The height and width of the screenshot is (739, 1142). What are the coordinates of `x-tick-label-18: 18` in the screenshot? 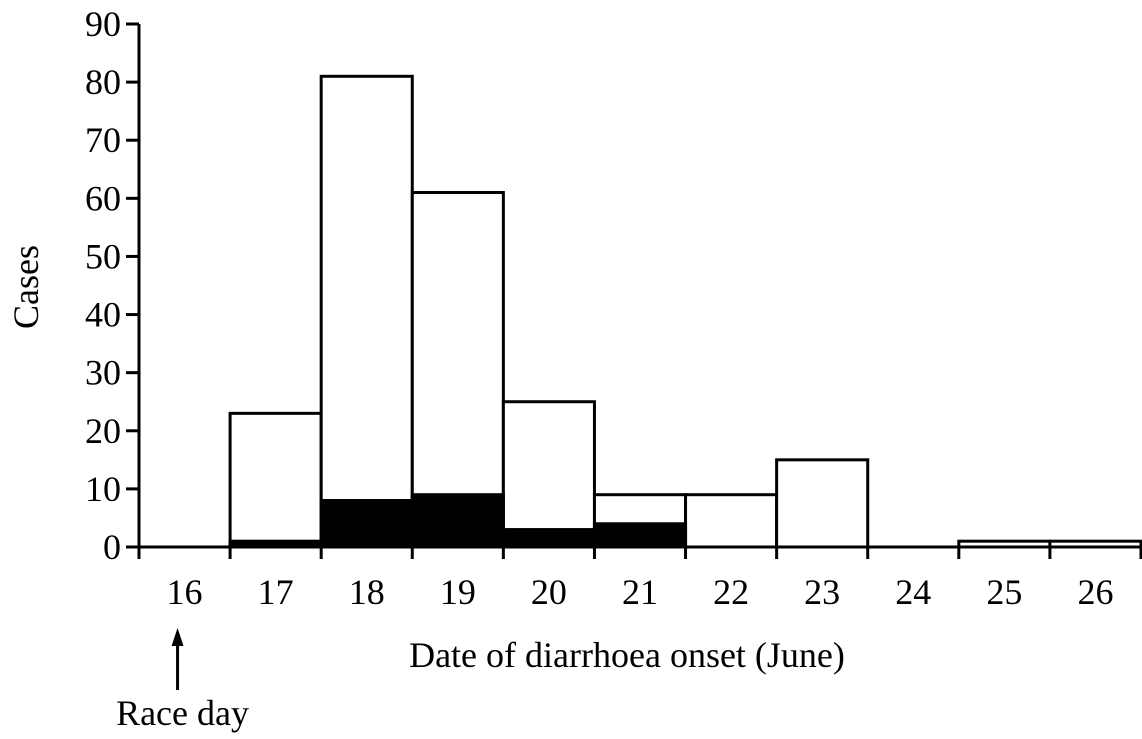 It's located at (367, 592).